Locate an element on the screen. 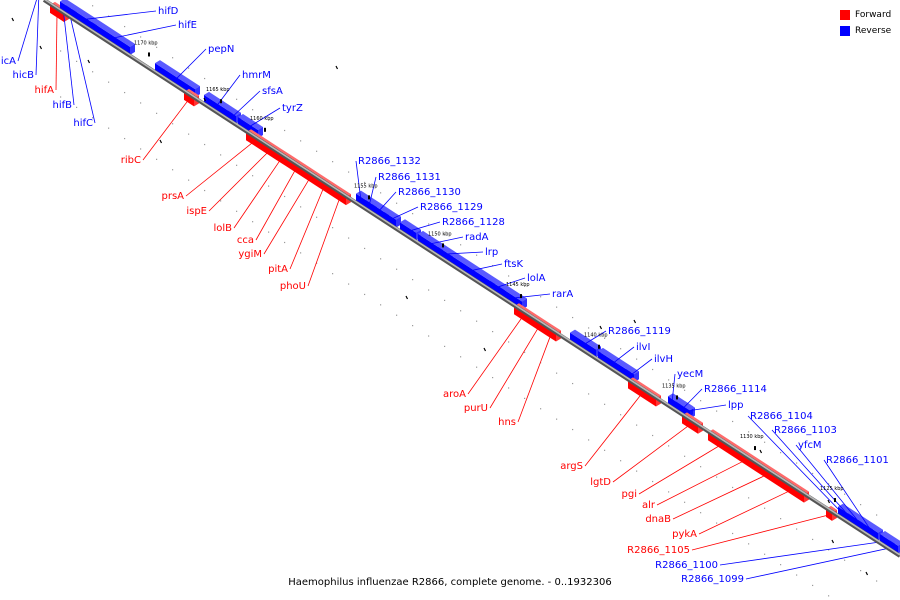 This screenshot has width=900, height=600. tick-label: 1155 kbp is located at coordinates (366, 186).